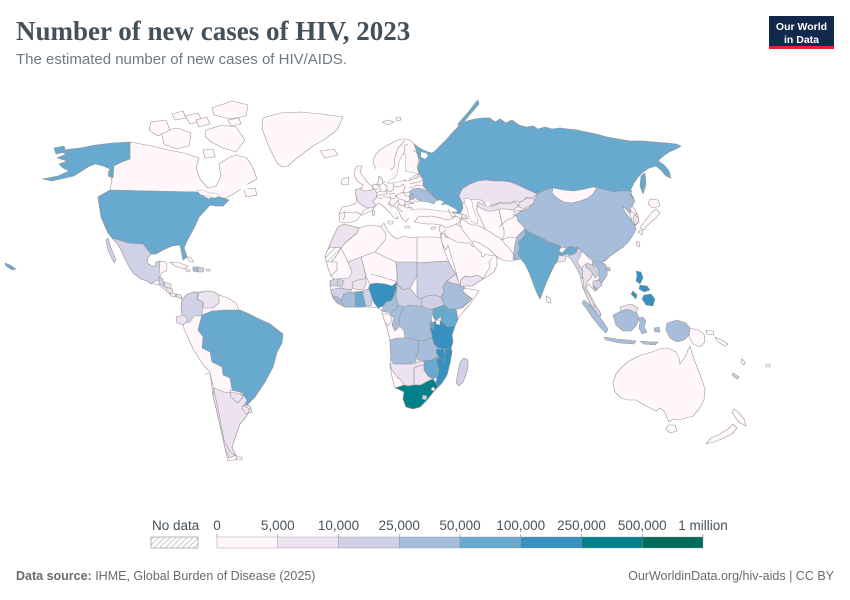  Describe the element at coordinates (217, 525) in the screenshot. I see `svg-text: 0` at that location.